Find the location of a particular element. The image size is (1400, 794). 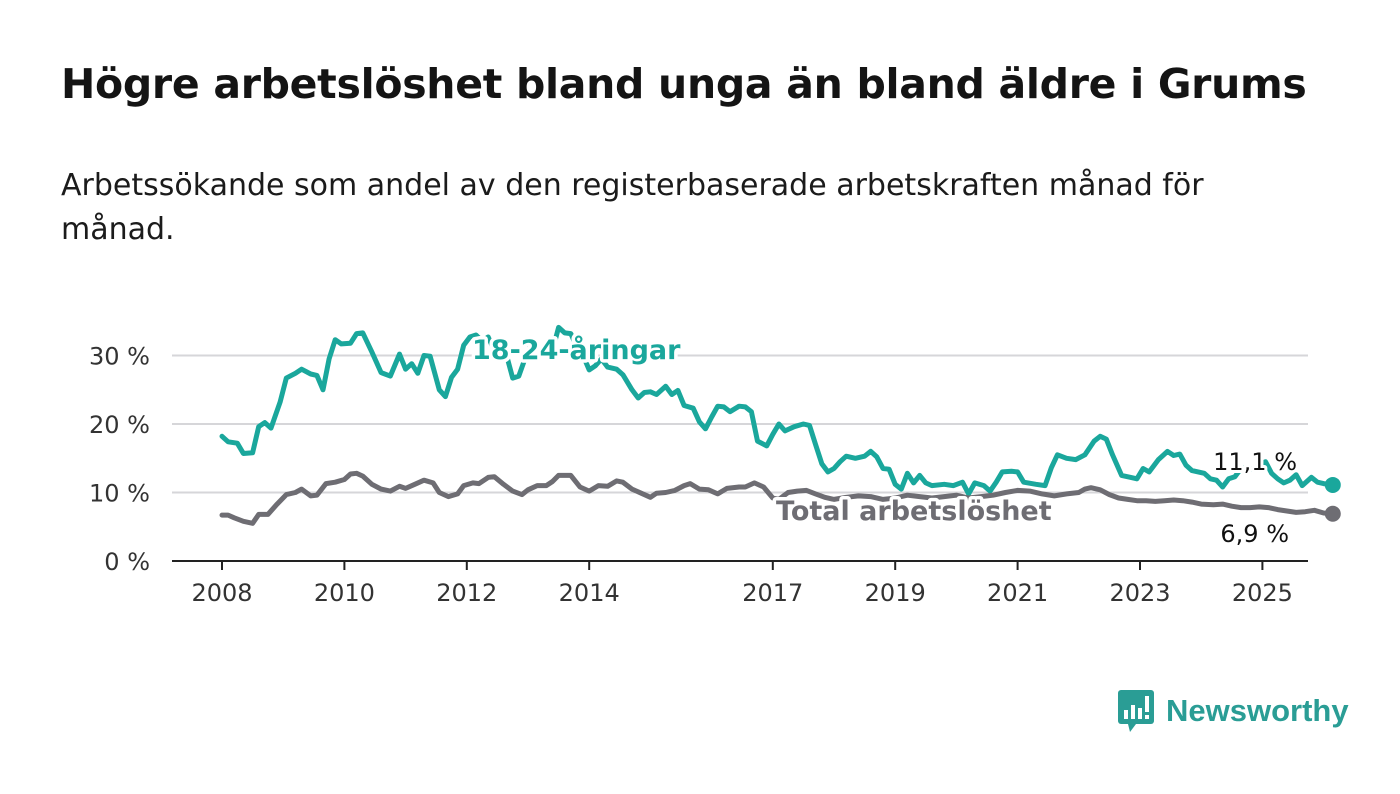

y-tick-label: 10 % is located at coordinates (119, 494).